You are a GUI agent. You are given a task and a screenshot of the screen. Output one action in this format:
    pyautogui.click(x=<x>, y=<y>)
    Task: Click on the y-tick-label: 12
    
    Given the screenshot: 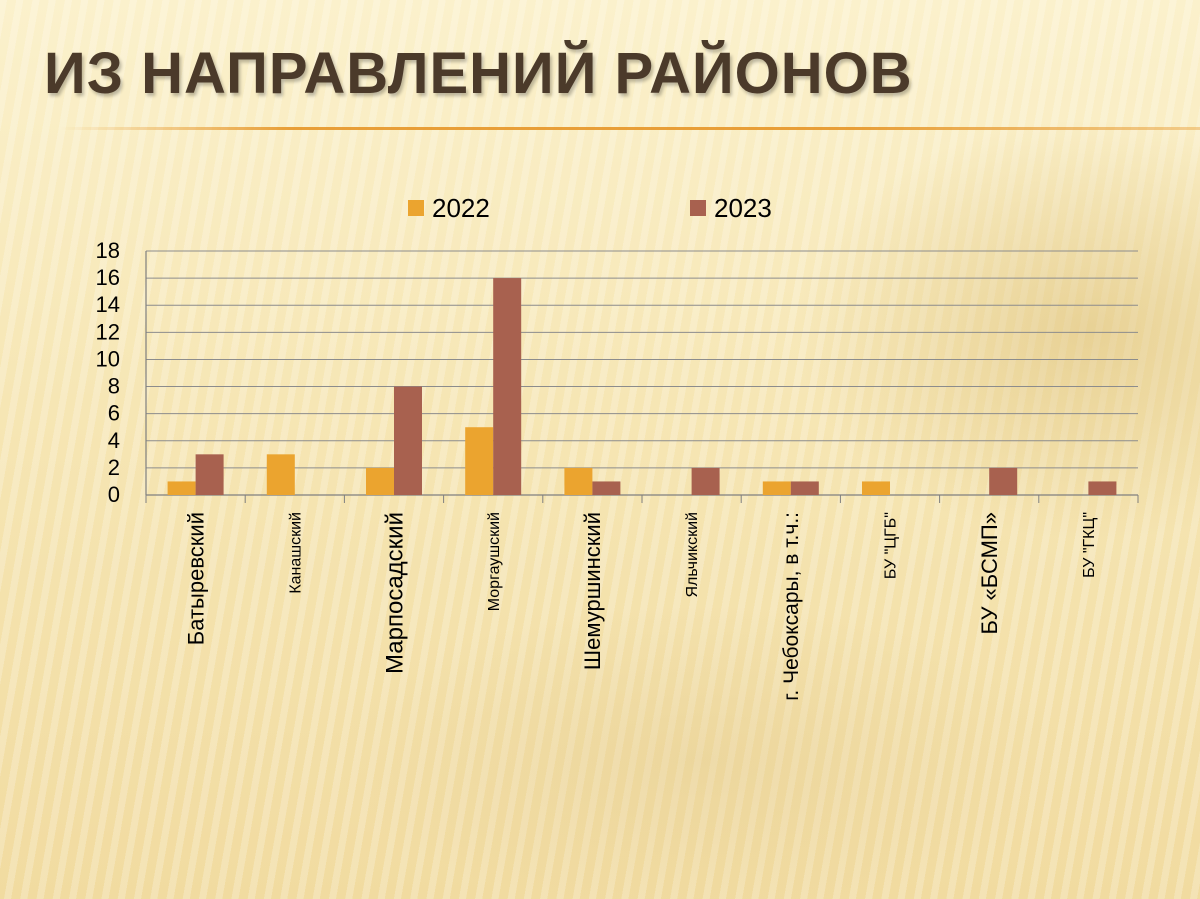 What is the action you would take?
    pyautogui.click(x=108, y=331)
    